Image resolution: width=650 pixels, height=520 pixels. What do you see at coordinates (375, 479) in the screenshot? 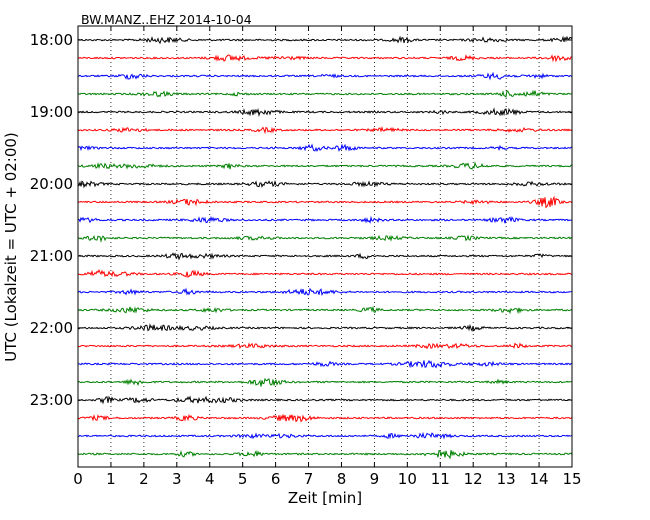
I see `x-tick-label: 9` at bounding box center [375, 479].